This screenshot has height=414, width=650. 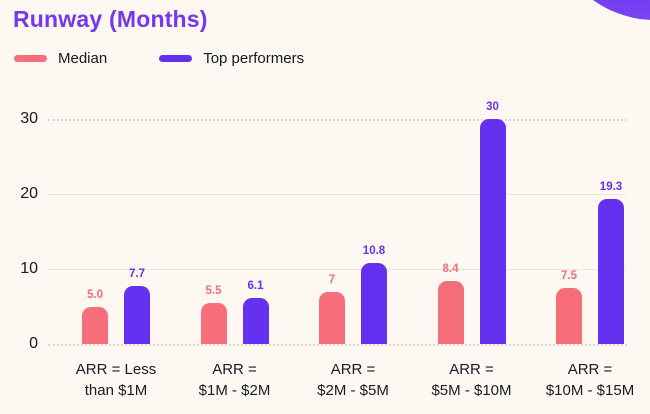 I want to click on value-label: 6.1, so click(x=255, y=286).